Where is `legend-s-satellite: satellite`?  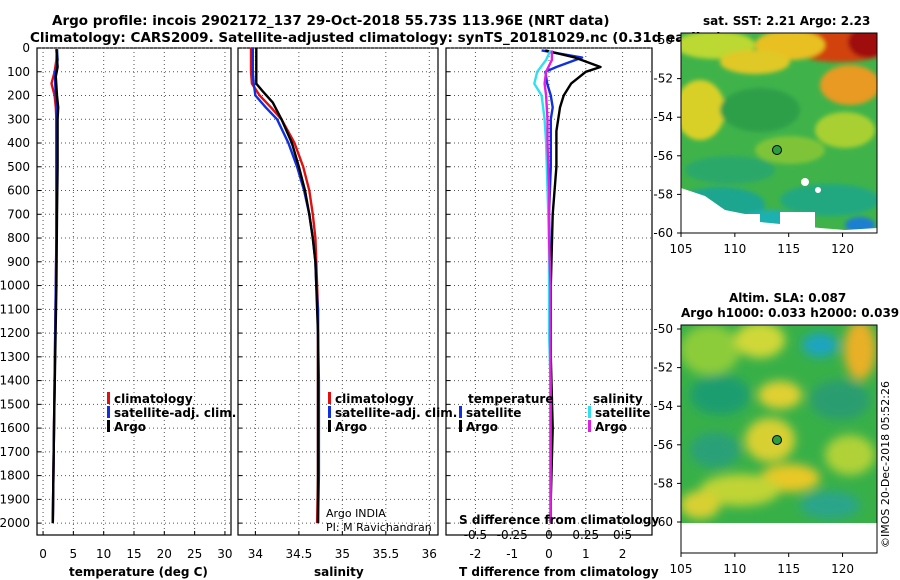
legend-s-satellite: satellite is located at coordinates (622, 413).